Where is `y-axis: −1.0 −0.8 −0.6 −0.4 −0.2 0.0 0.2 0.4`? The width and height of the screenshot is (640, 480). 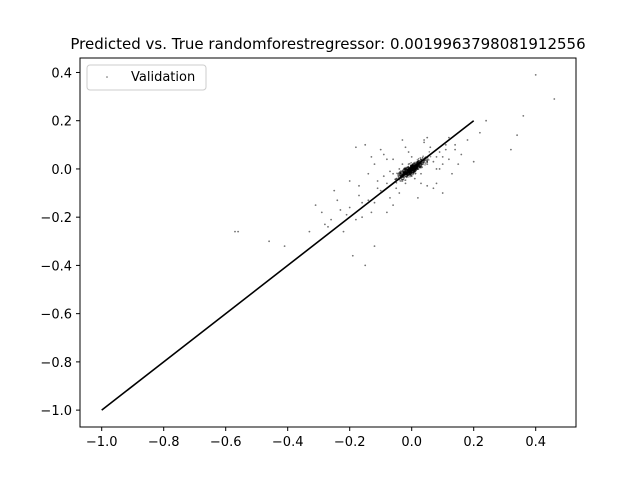
y-axis: −1.0 −0.8 −0.6 −0.4 −0.2 0.0 0.2 0.4 is located at coordinates (60, 242).